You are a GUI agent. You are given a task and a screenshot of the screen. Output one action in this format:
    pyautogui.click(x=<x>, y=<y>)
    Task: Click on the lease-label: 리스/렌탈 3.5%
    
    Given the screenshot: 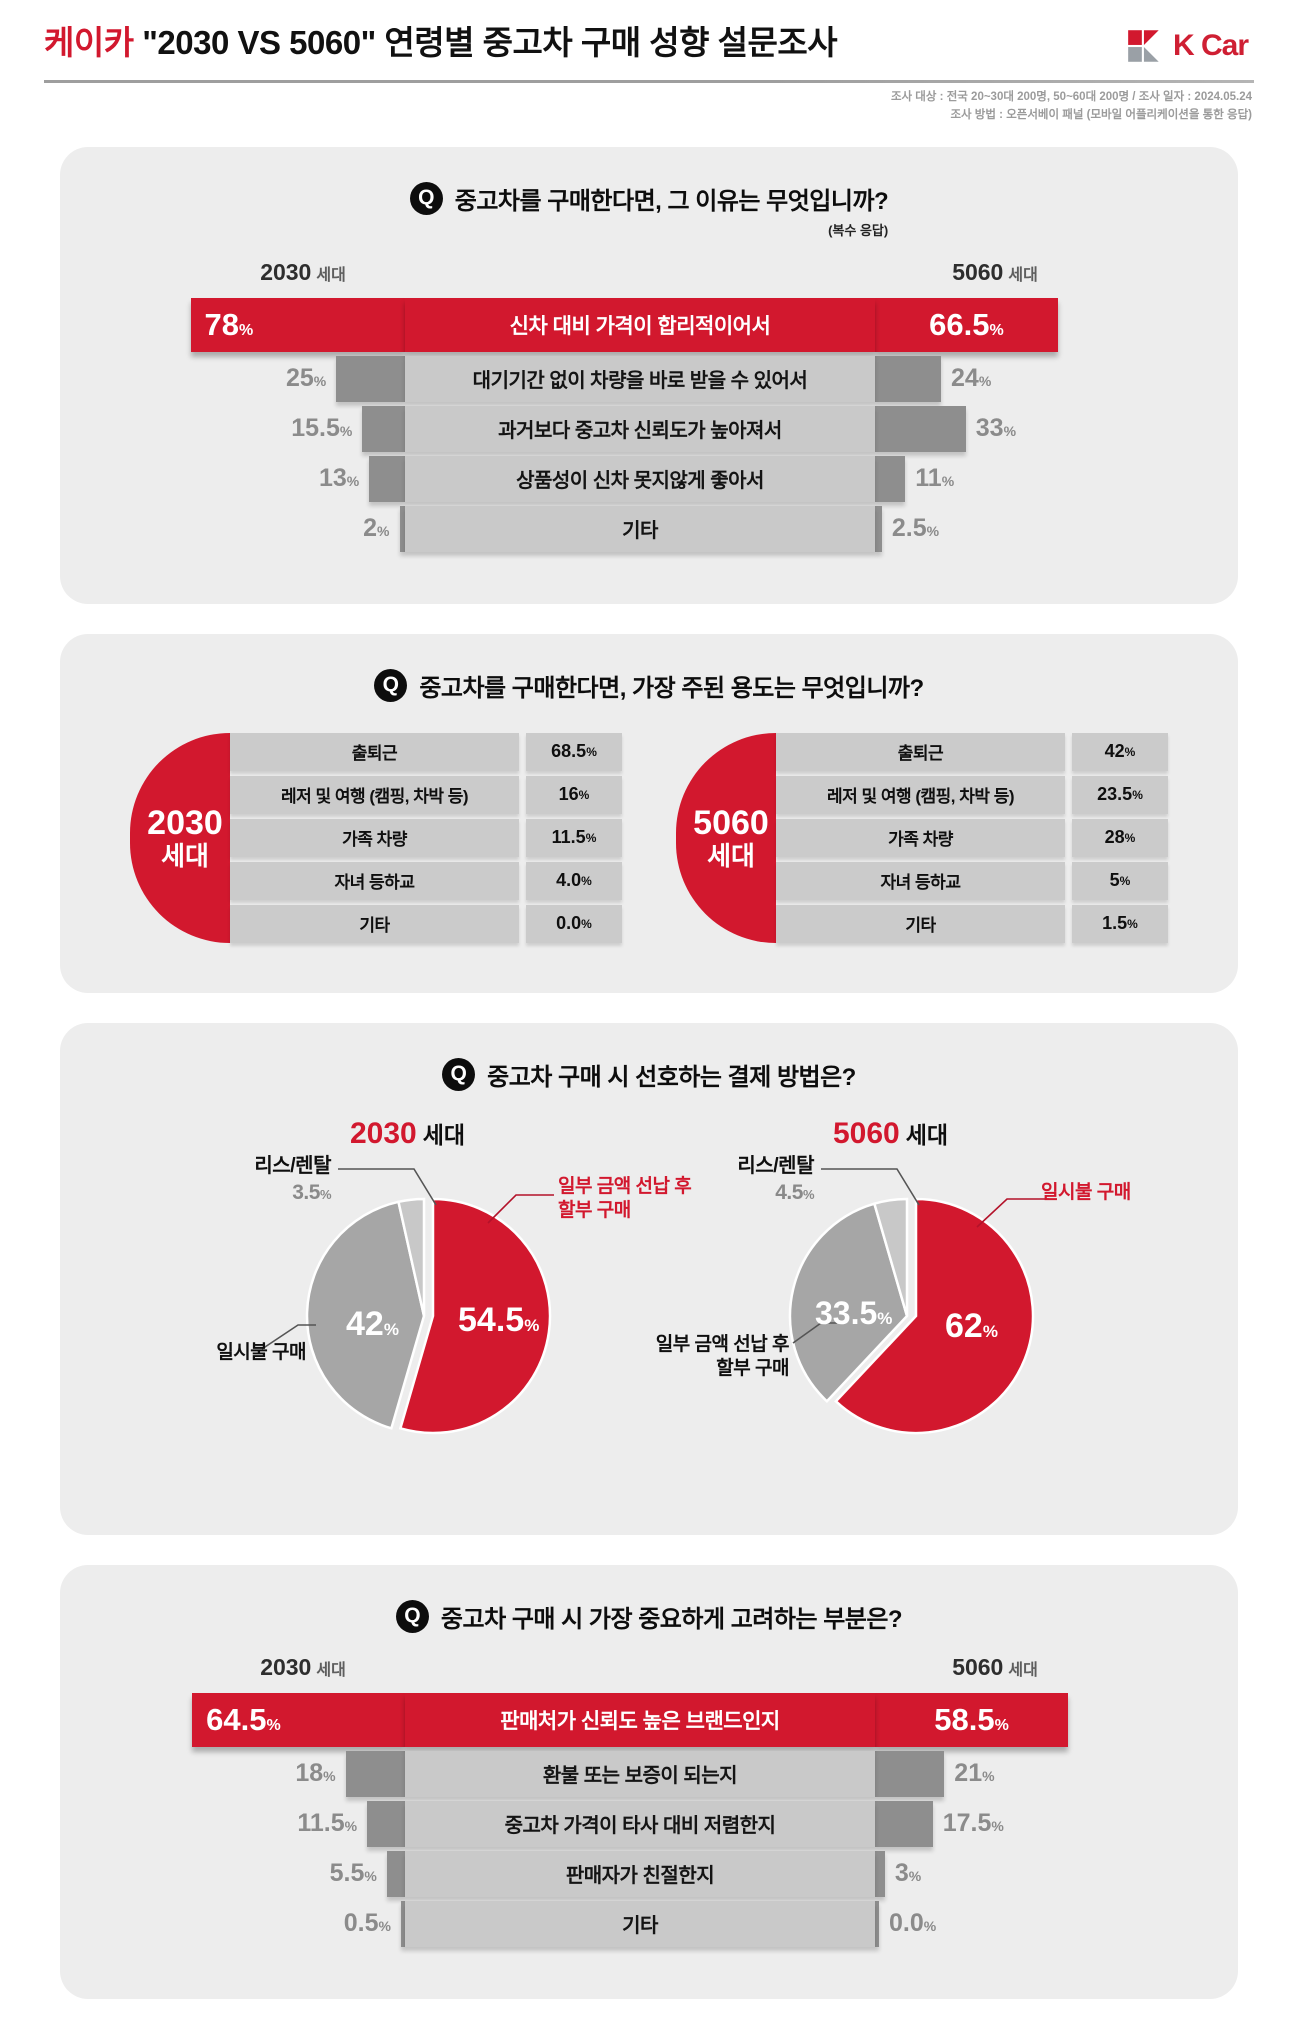 What is the action you would take?
    pyautogui.click(x=292, y=1179)
    